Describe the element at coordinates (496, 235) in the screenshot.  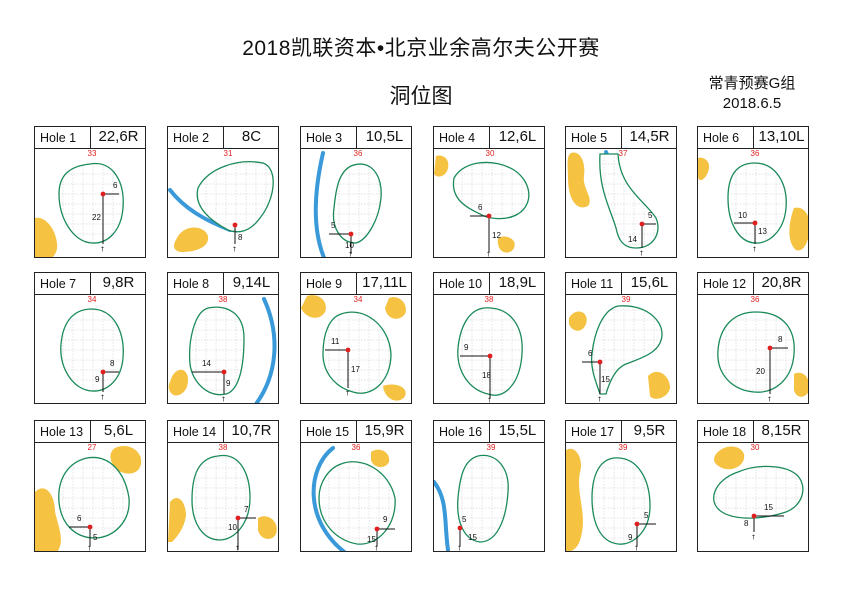
I see `depth-distance-label: 12` at that location.